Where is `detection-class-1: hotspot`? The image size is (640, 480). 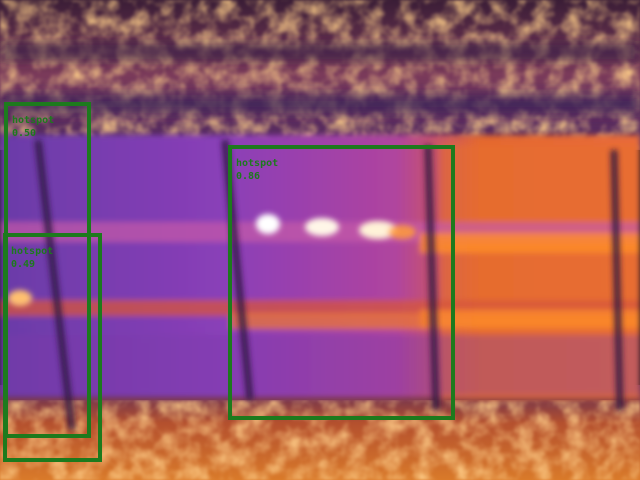 detection-class-1: hotspot is located at coordinates (33, 120).